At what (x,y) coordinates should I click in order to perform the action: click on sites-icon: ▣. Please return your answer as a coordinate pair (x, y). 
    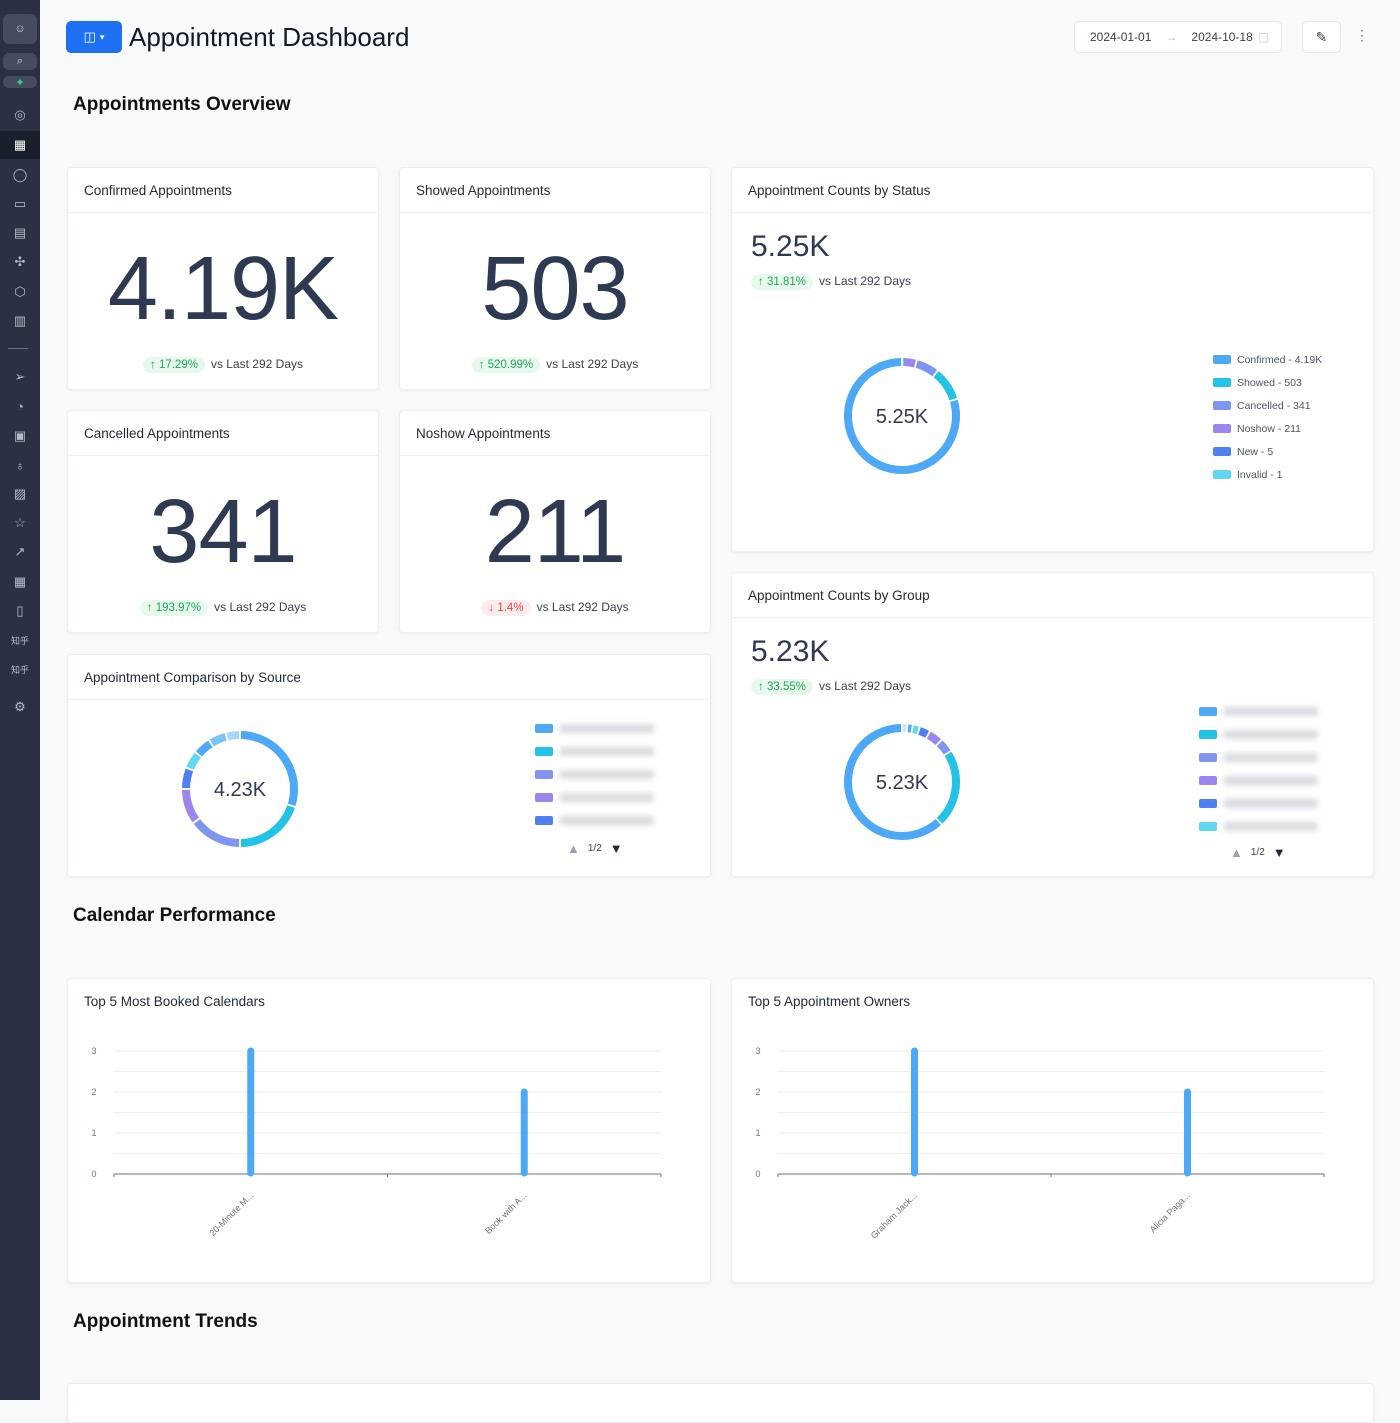
    Looking at the image, I should click on (20, 436).